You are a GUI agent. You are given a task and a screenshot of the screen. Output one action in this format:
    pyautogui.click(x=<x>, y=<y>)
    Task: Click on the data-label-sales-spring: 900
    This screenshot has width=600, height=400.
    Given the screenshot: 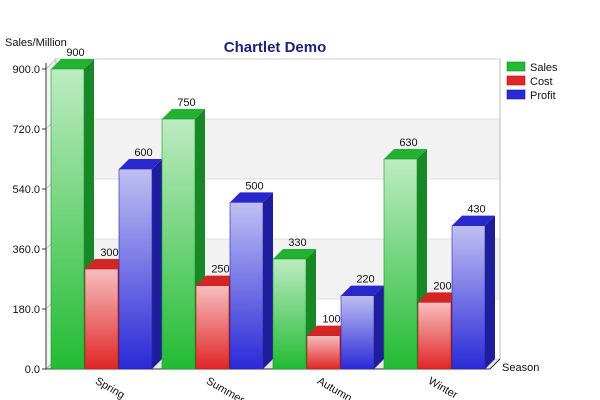 What is the action you would take?
    pyautogui.click(x=75, y=53)
    